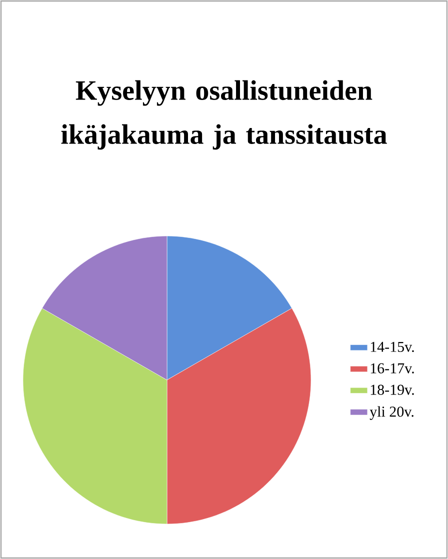 This screenshot has width=448, height=559. I want to click on legend-label: yli 20v., so click(392, 413).